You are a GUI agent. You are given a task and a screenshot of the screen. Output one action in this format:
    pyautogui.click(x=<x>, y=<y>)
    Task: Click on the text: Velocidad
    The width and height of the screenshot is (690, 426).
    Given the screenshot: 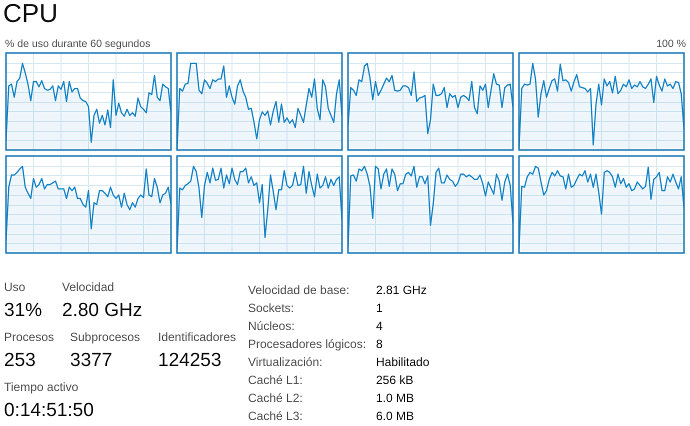 What is the action you would take?
    pyautogui.click(x=88, y=287)
    